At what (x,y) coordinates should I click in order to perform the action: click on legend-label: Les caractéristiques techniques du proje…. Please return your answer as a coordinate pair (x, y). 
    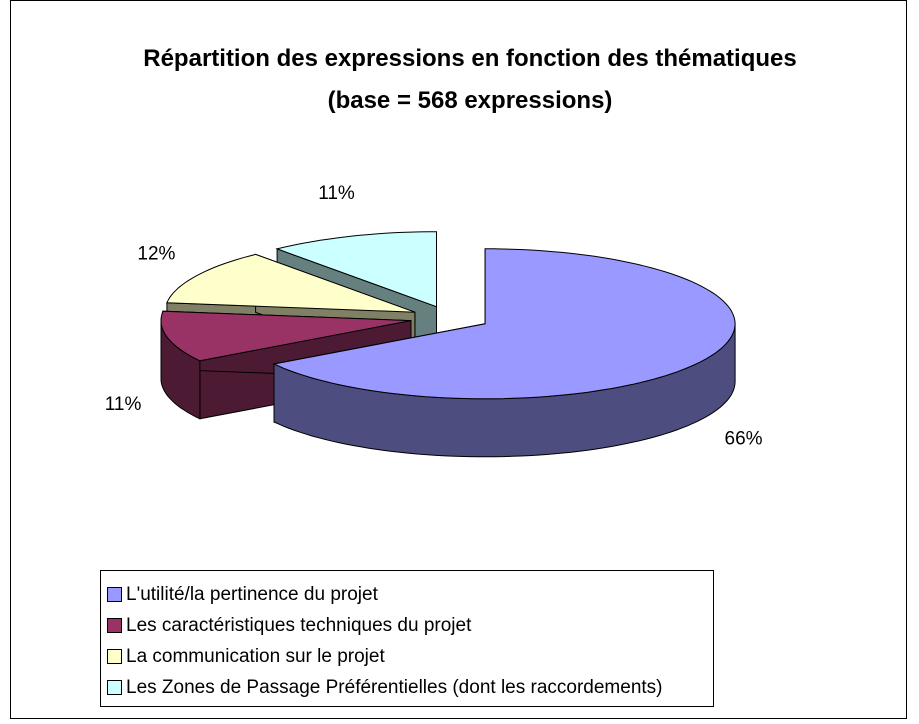
    Looking at the image, I should click on (299, 625).